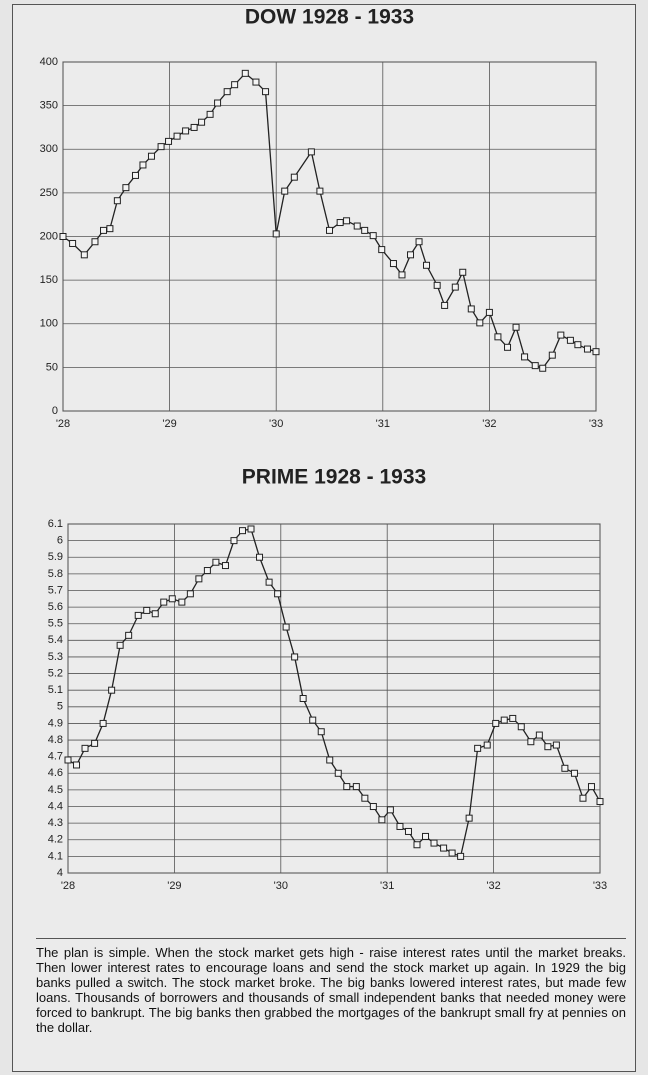  Describe the element at coordinates (55, 840) in the screenshot. I see `y-tick-label: 4.2` at that location.